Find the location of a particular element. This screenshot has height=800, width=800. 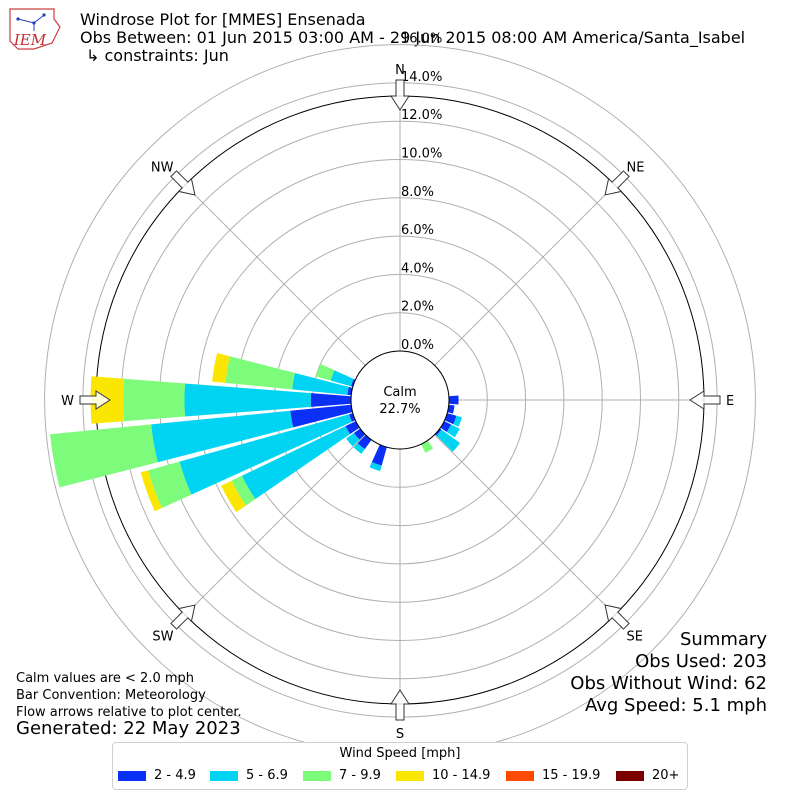

legend-item: 7 - 9.9 is located at coordinates (342, 776).